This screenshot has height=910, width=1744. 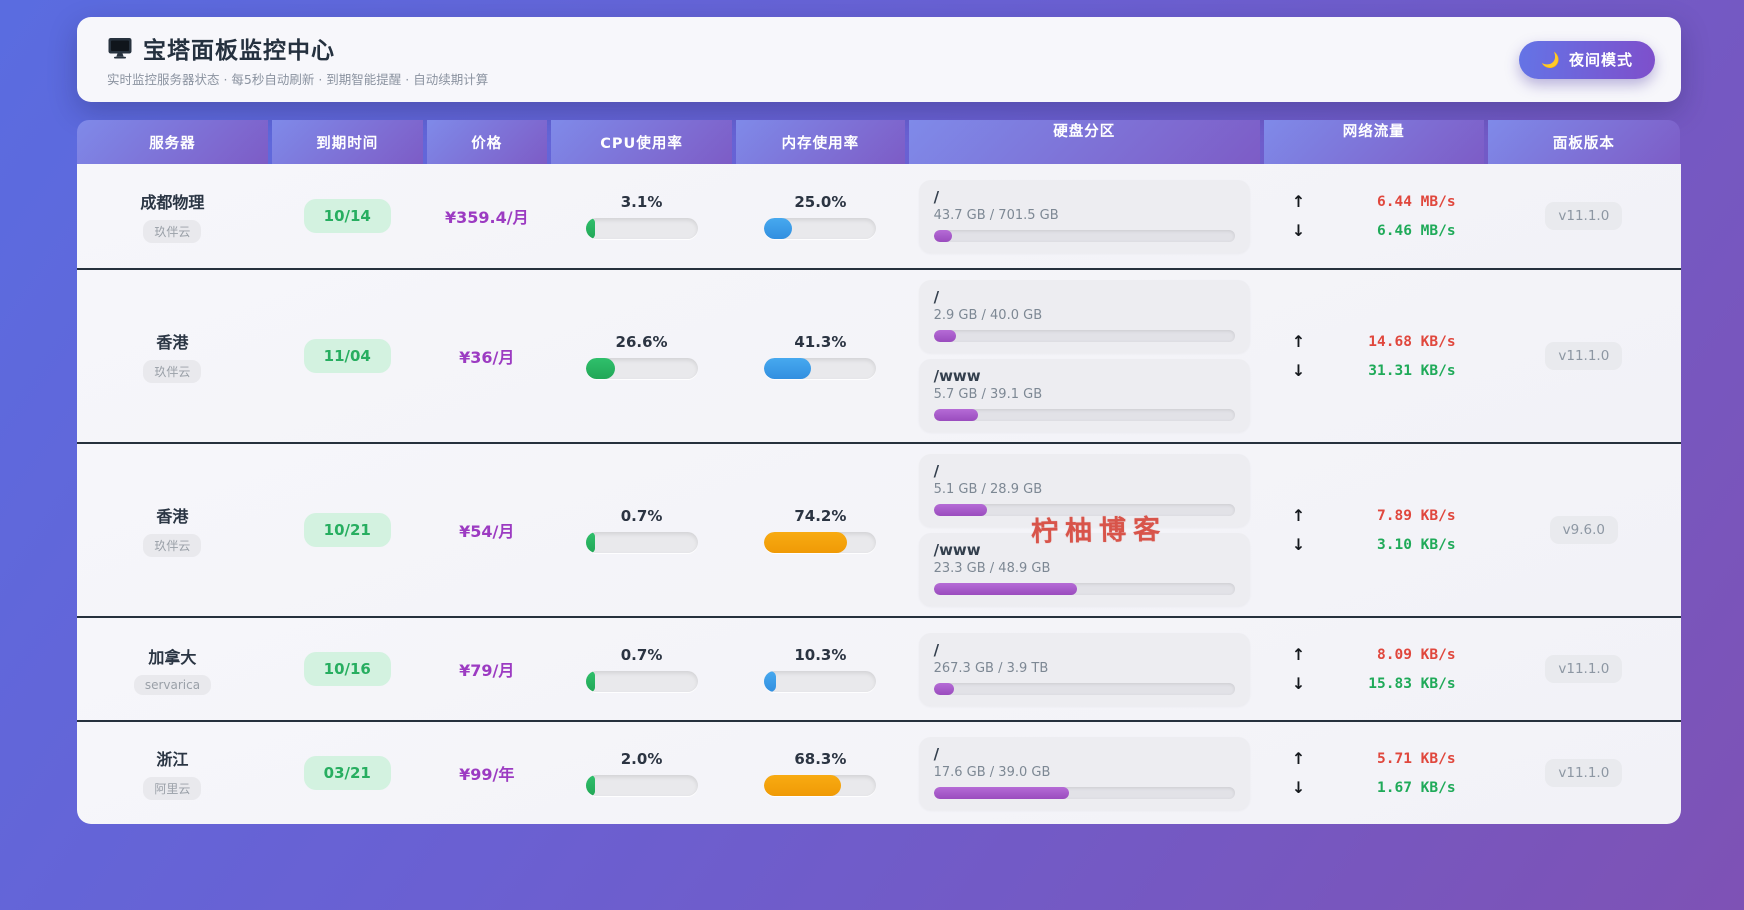 What do you see at coordinates (1416, 201) in the screenshot?
I see `upload-speed: 6.44 MB/s` at bounding box center [1416, 201].